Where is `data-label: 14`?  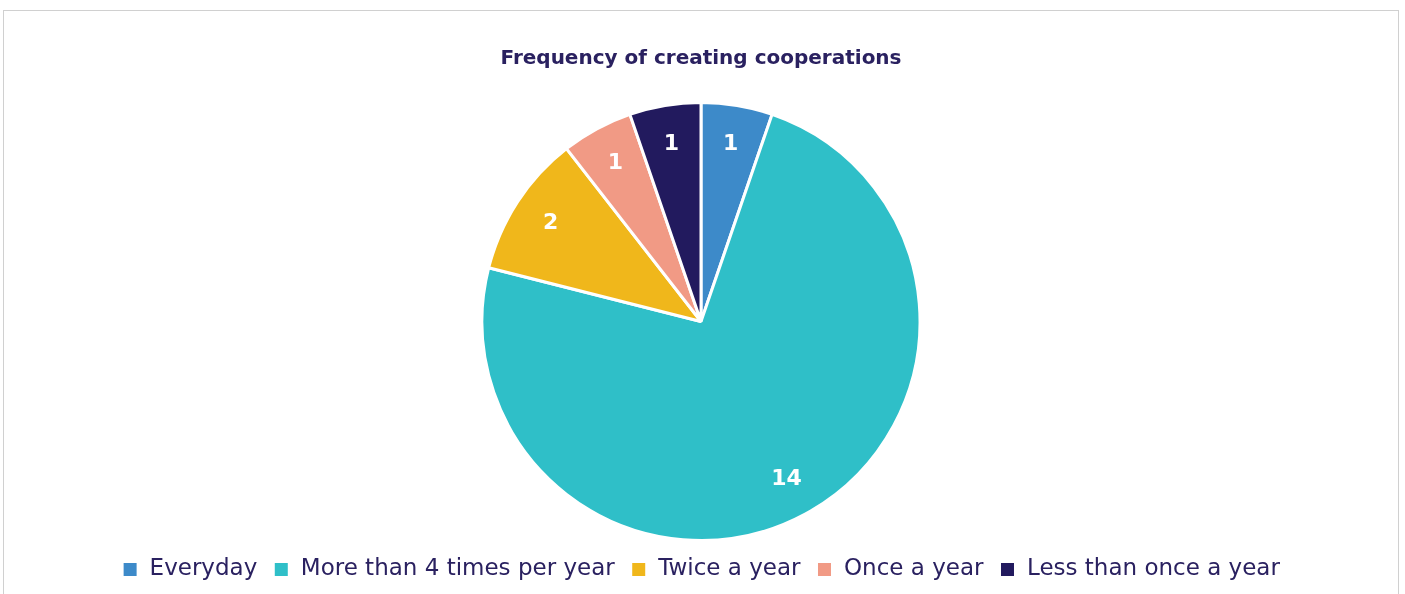
data-label: 14 is located at coordinates (786, 478).